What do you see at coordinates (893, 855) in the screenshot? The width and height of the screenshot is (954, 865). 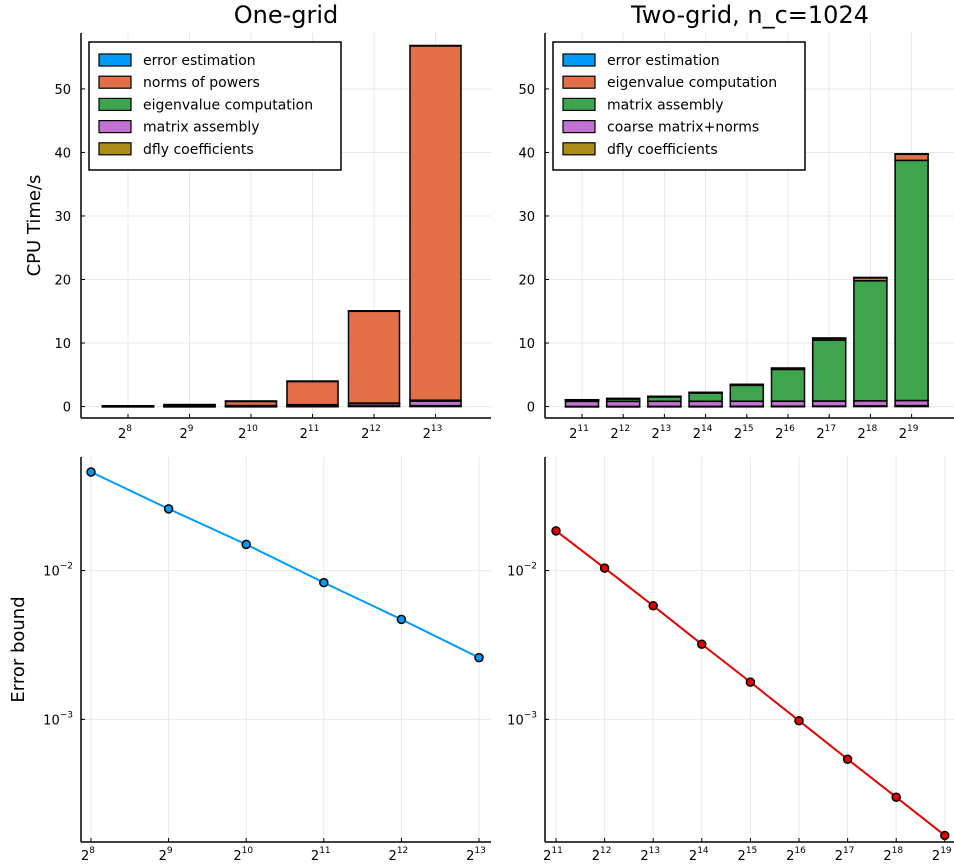 I see `x-tick-label: 218` at bounding box center [893, 855].